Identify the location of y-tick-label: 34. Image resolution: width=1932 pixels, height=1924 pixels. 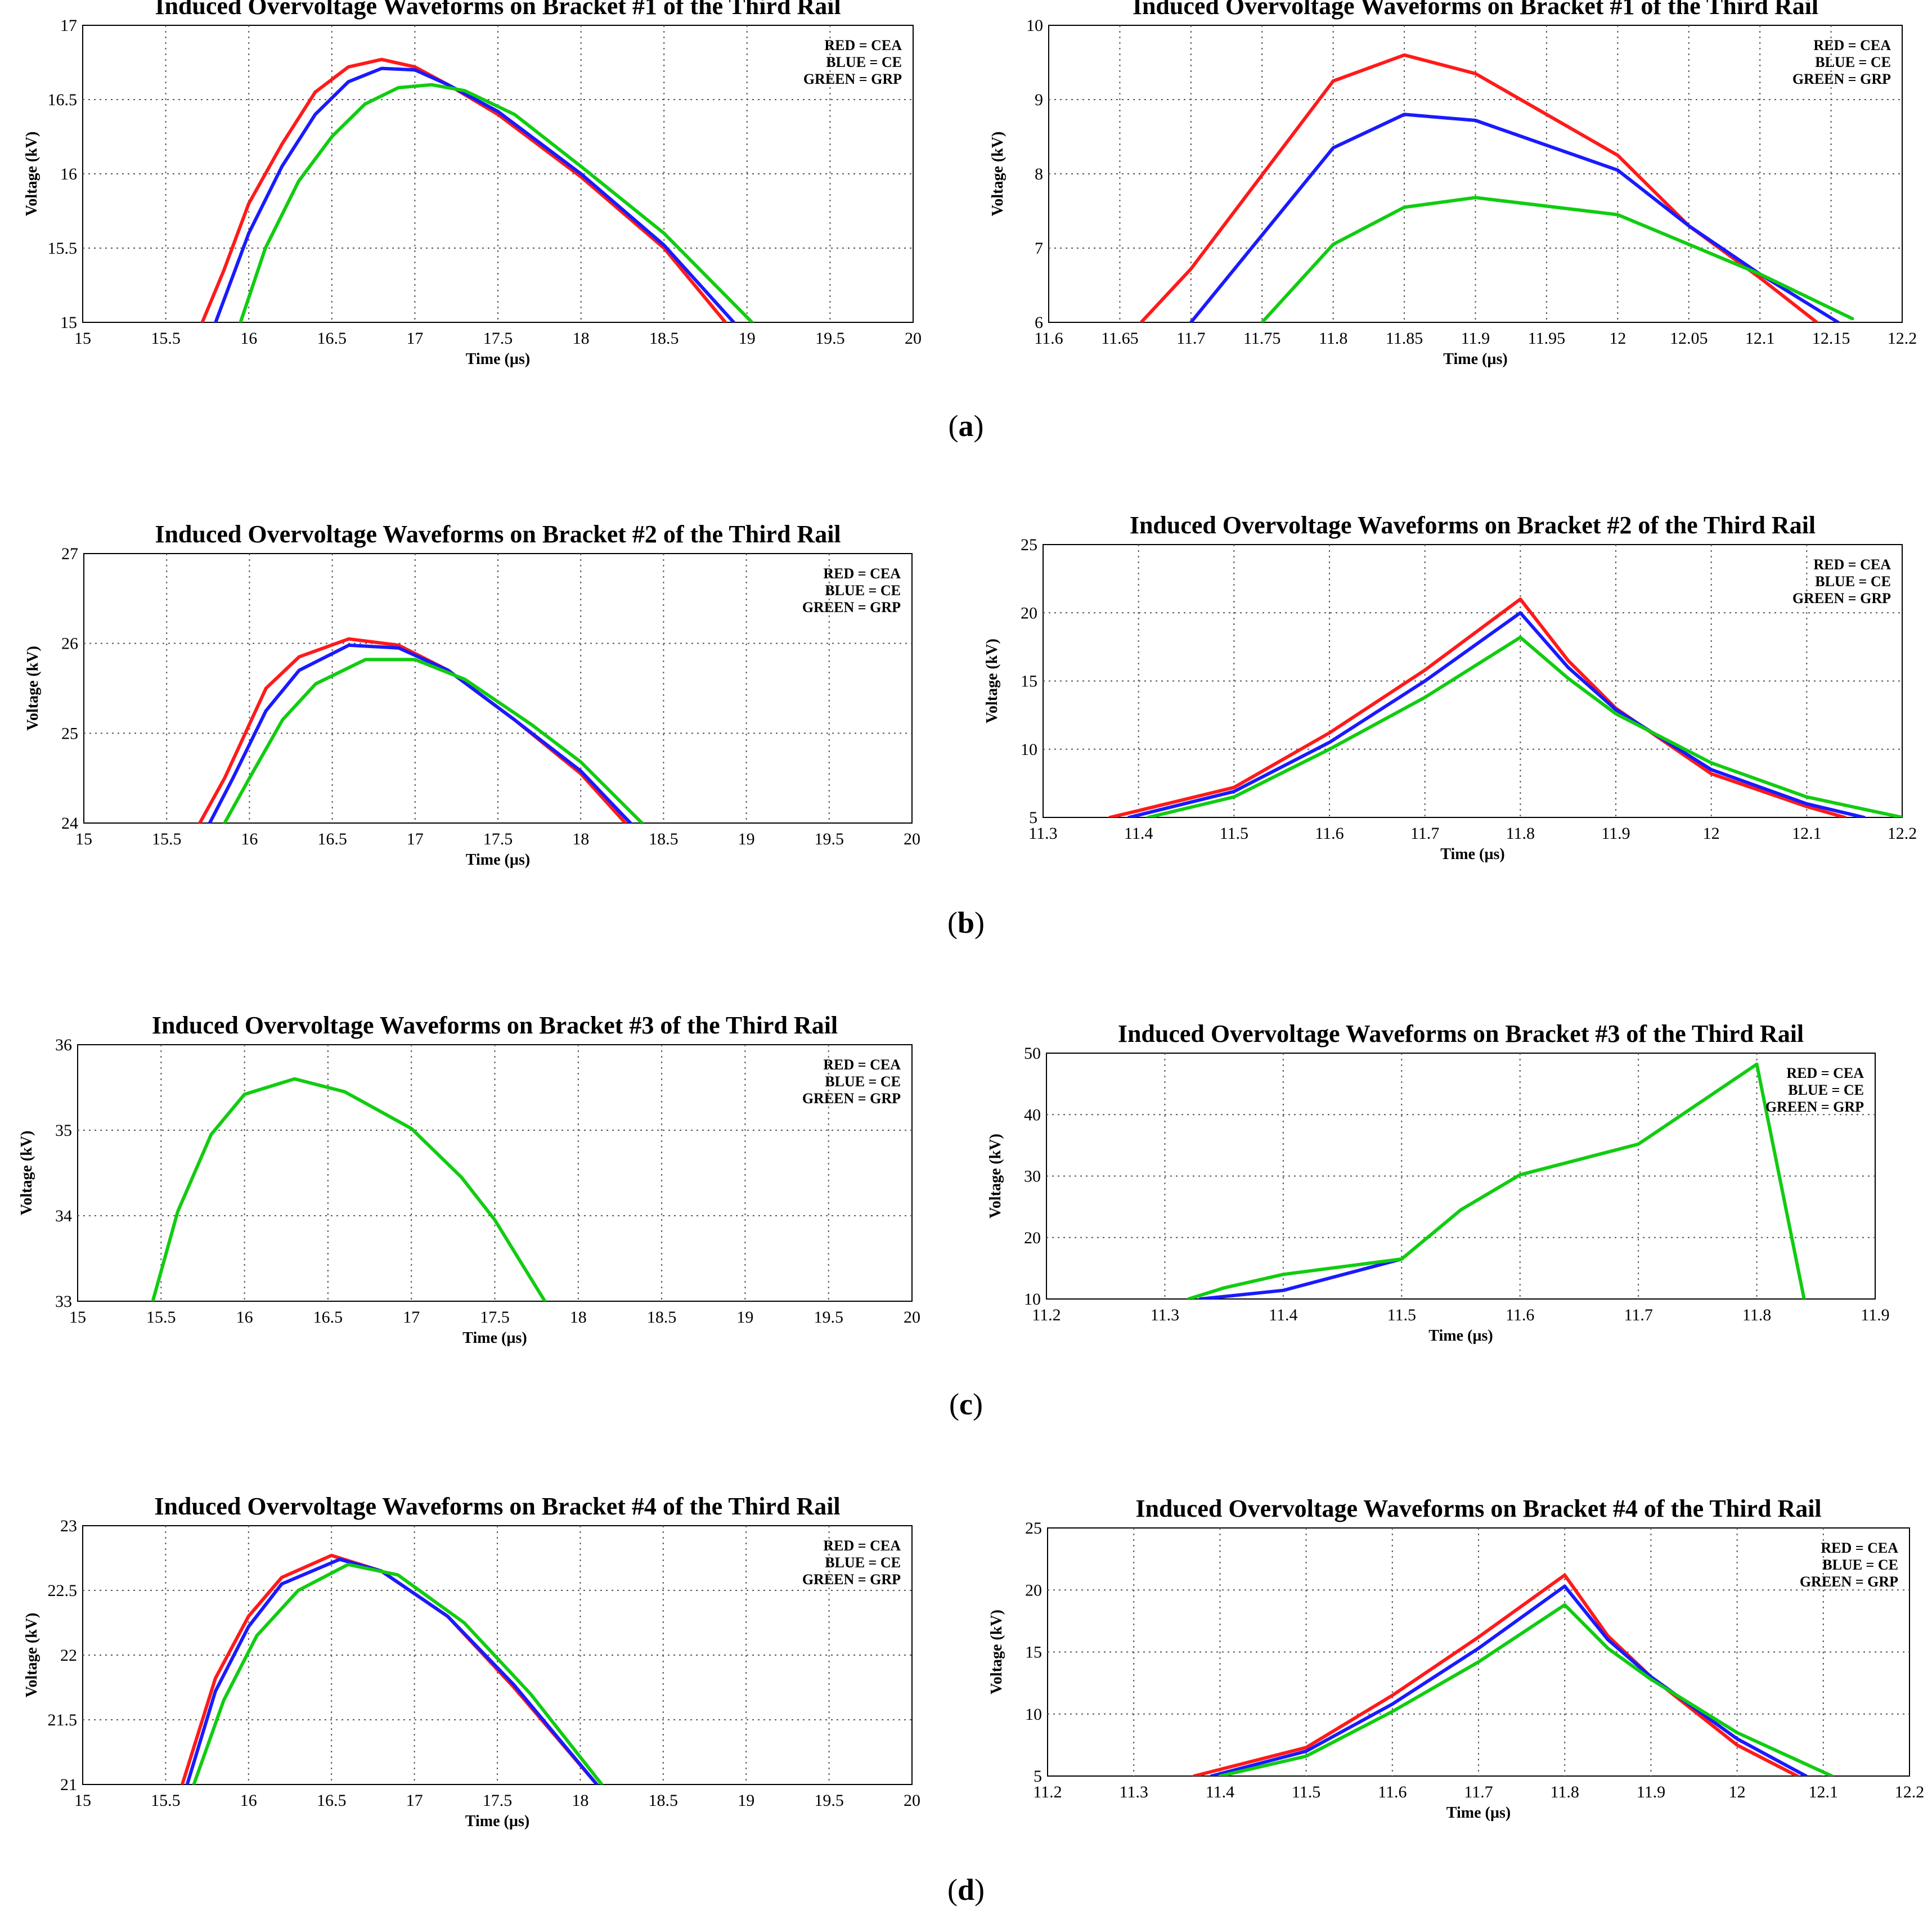
(63, 1216).